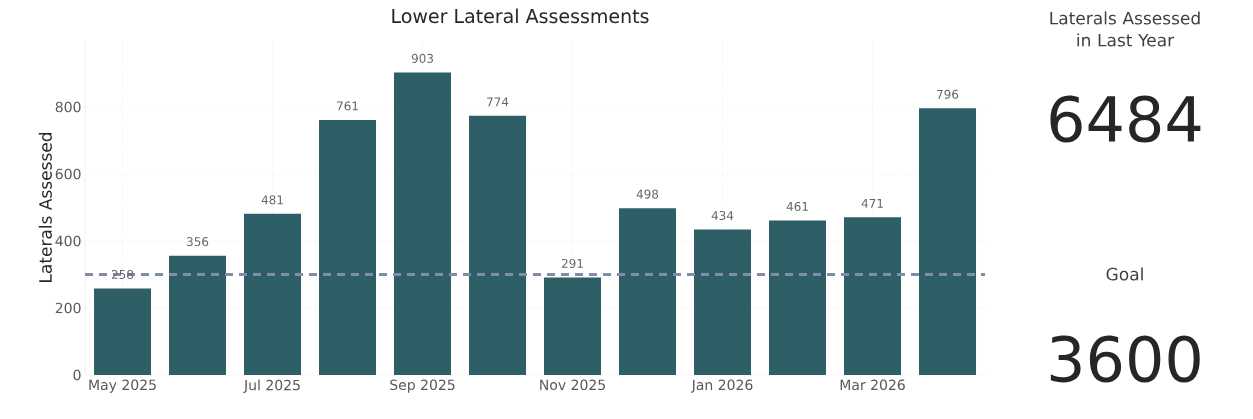 This screenshot has width=1253, height=419. What do you see at coordinates (272, 200) in the screenshot?
I see `data-label: 481` at bounding box center [272, 200].